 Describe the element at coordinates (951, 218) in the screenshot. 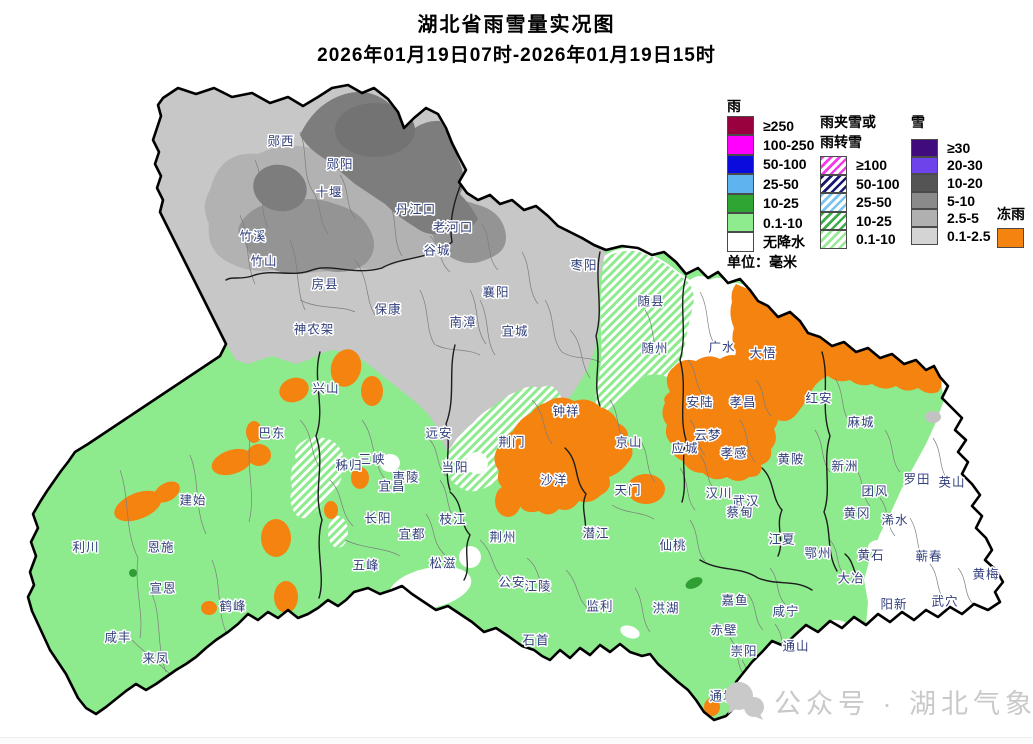

I see `legend-row: 2.5-5` at that location.